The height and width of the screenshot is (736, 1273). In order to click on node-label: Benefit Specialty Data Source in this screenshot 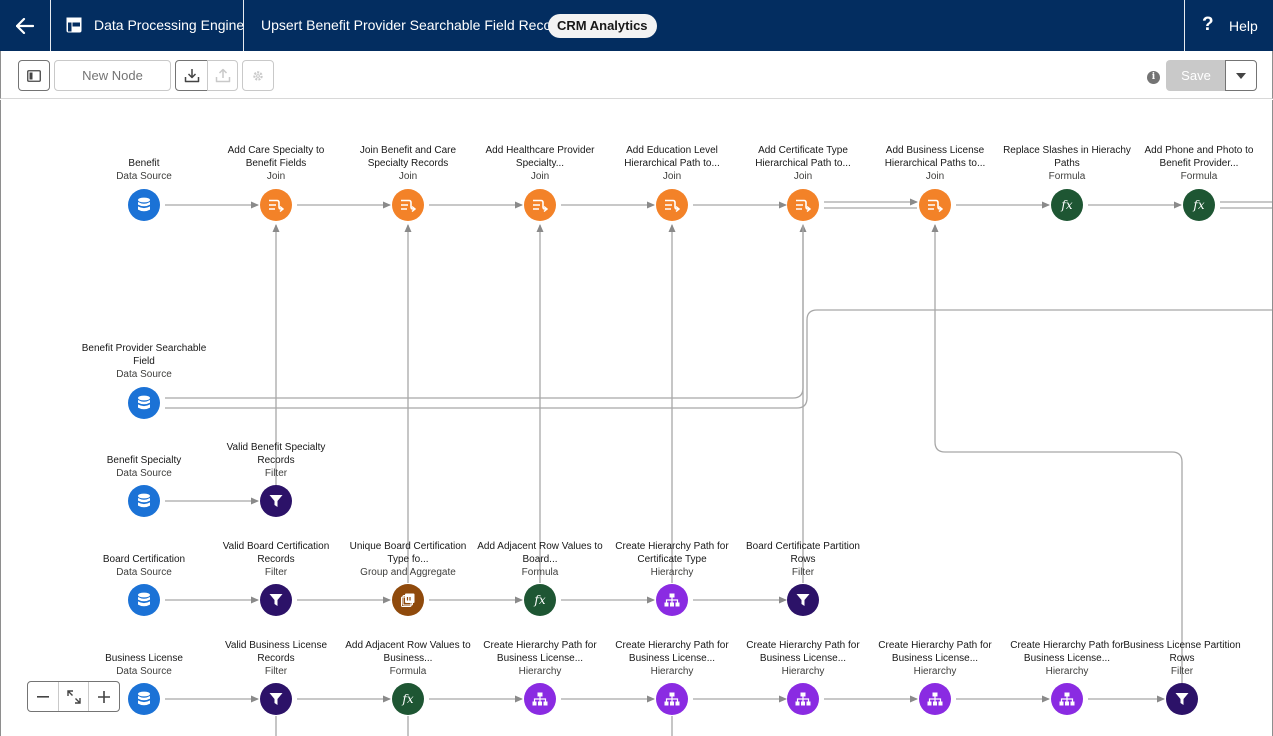, I will do `click(144, 467)`.